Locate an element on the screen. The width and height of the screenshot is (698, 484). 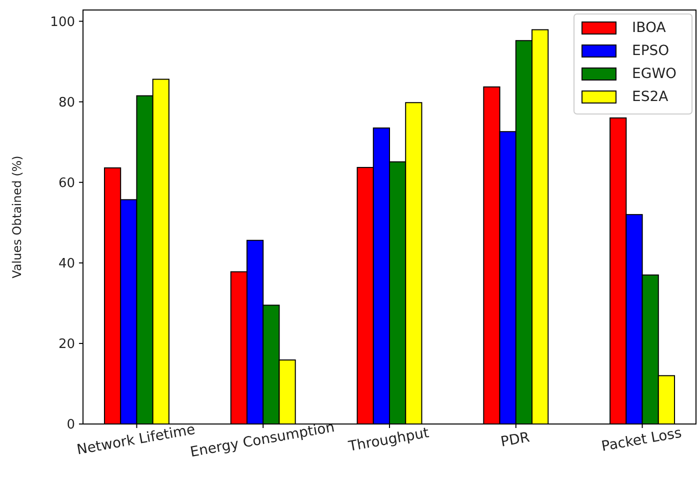
legend-label: ES2A is located at coordinates (650, 97).